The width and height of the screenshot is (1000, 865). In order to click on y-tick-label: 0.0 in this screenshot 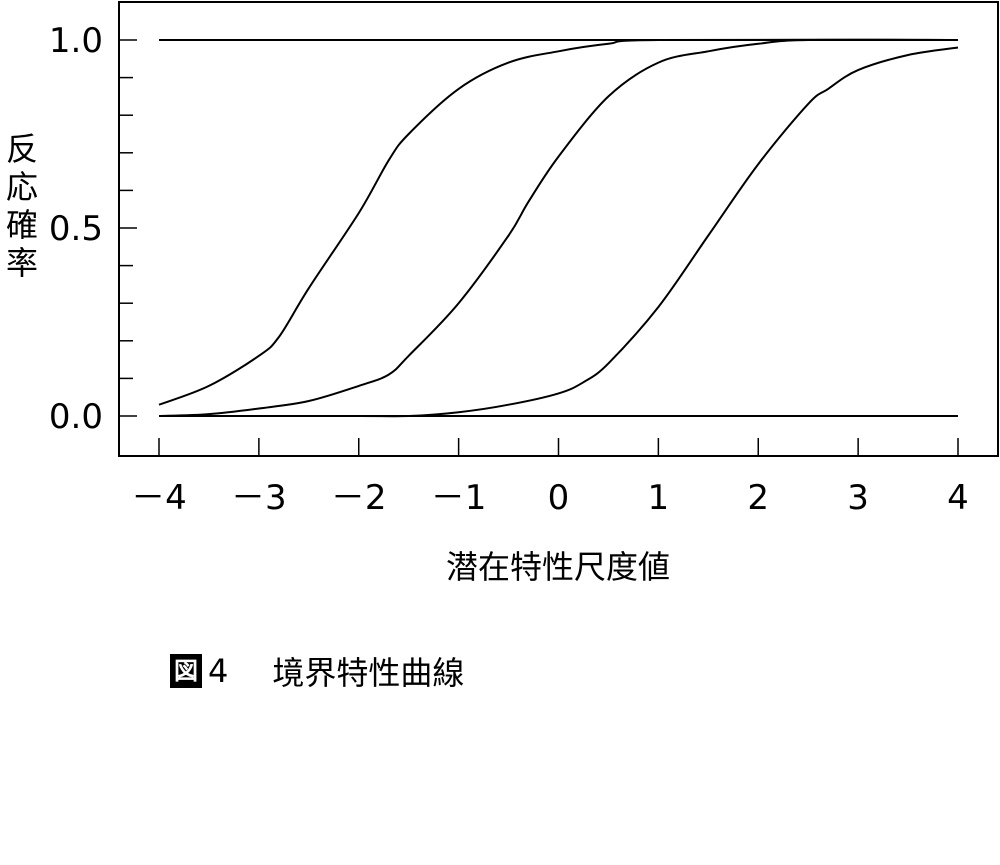, I will do `click(76, 417)`.